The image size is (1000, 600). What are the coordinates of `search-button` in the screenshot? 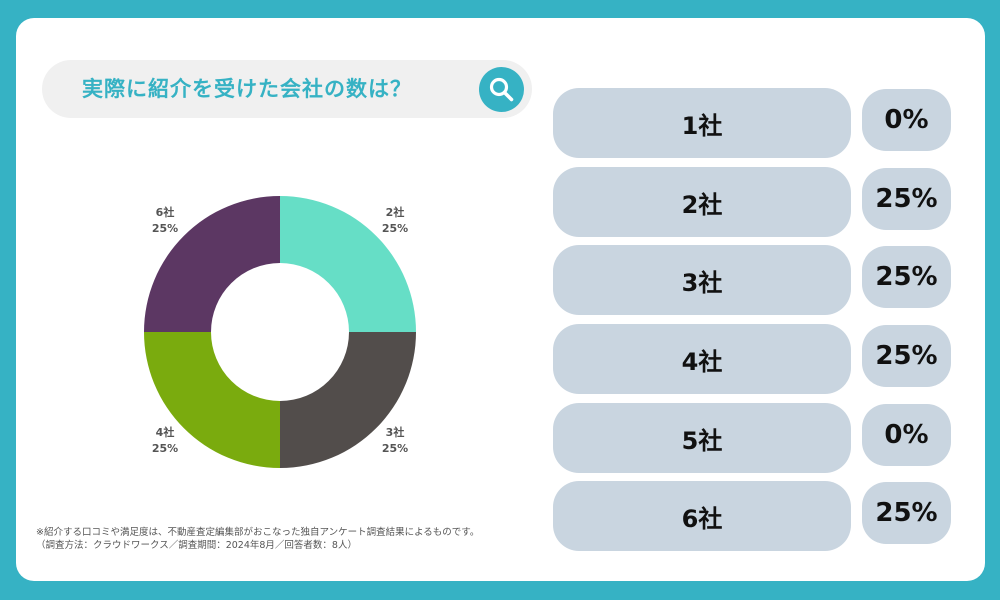 It's located at (501, 89).